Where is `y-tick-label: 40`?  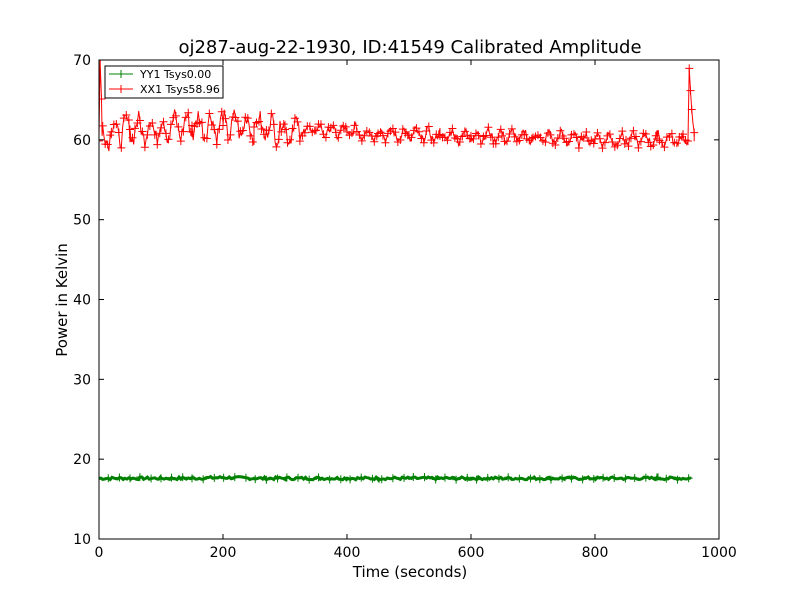 y-tick-label: 40 is located at coordinates (82, 301).